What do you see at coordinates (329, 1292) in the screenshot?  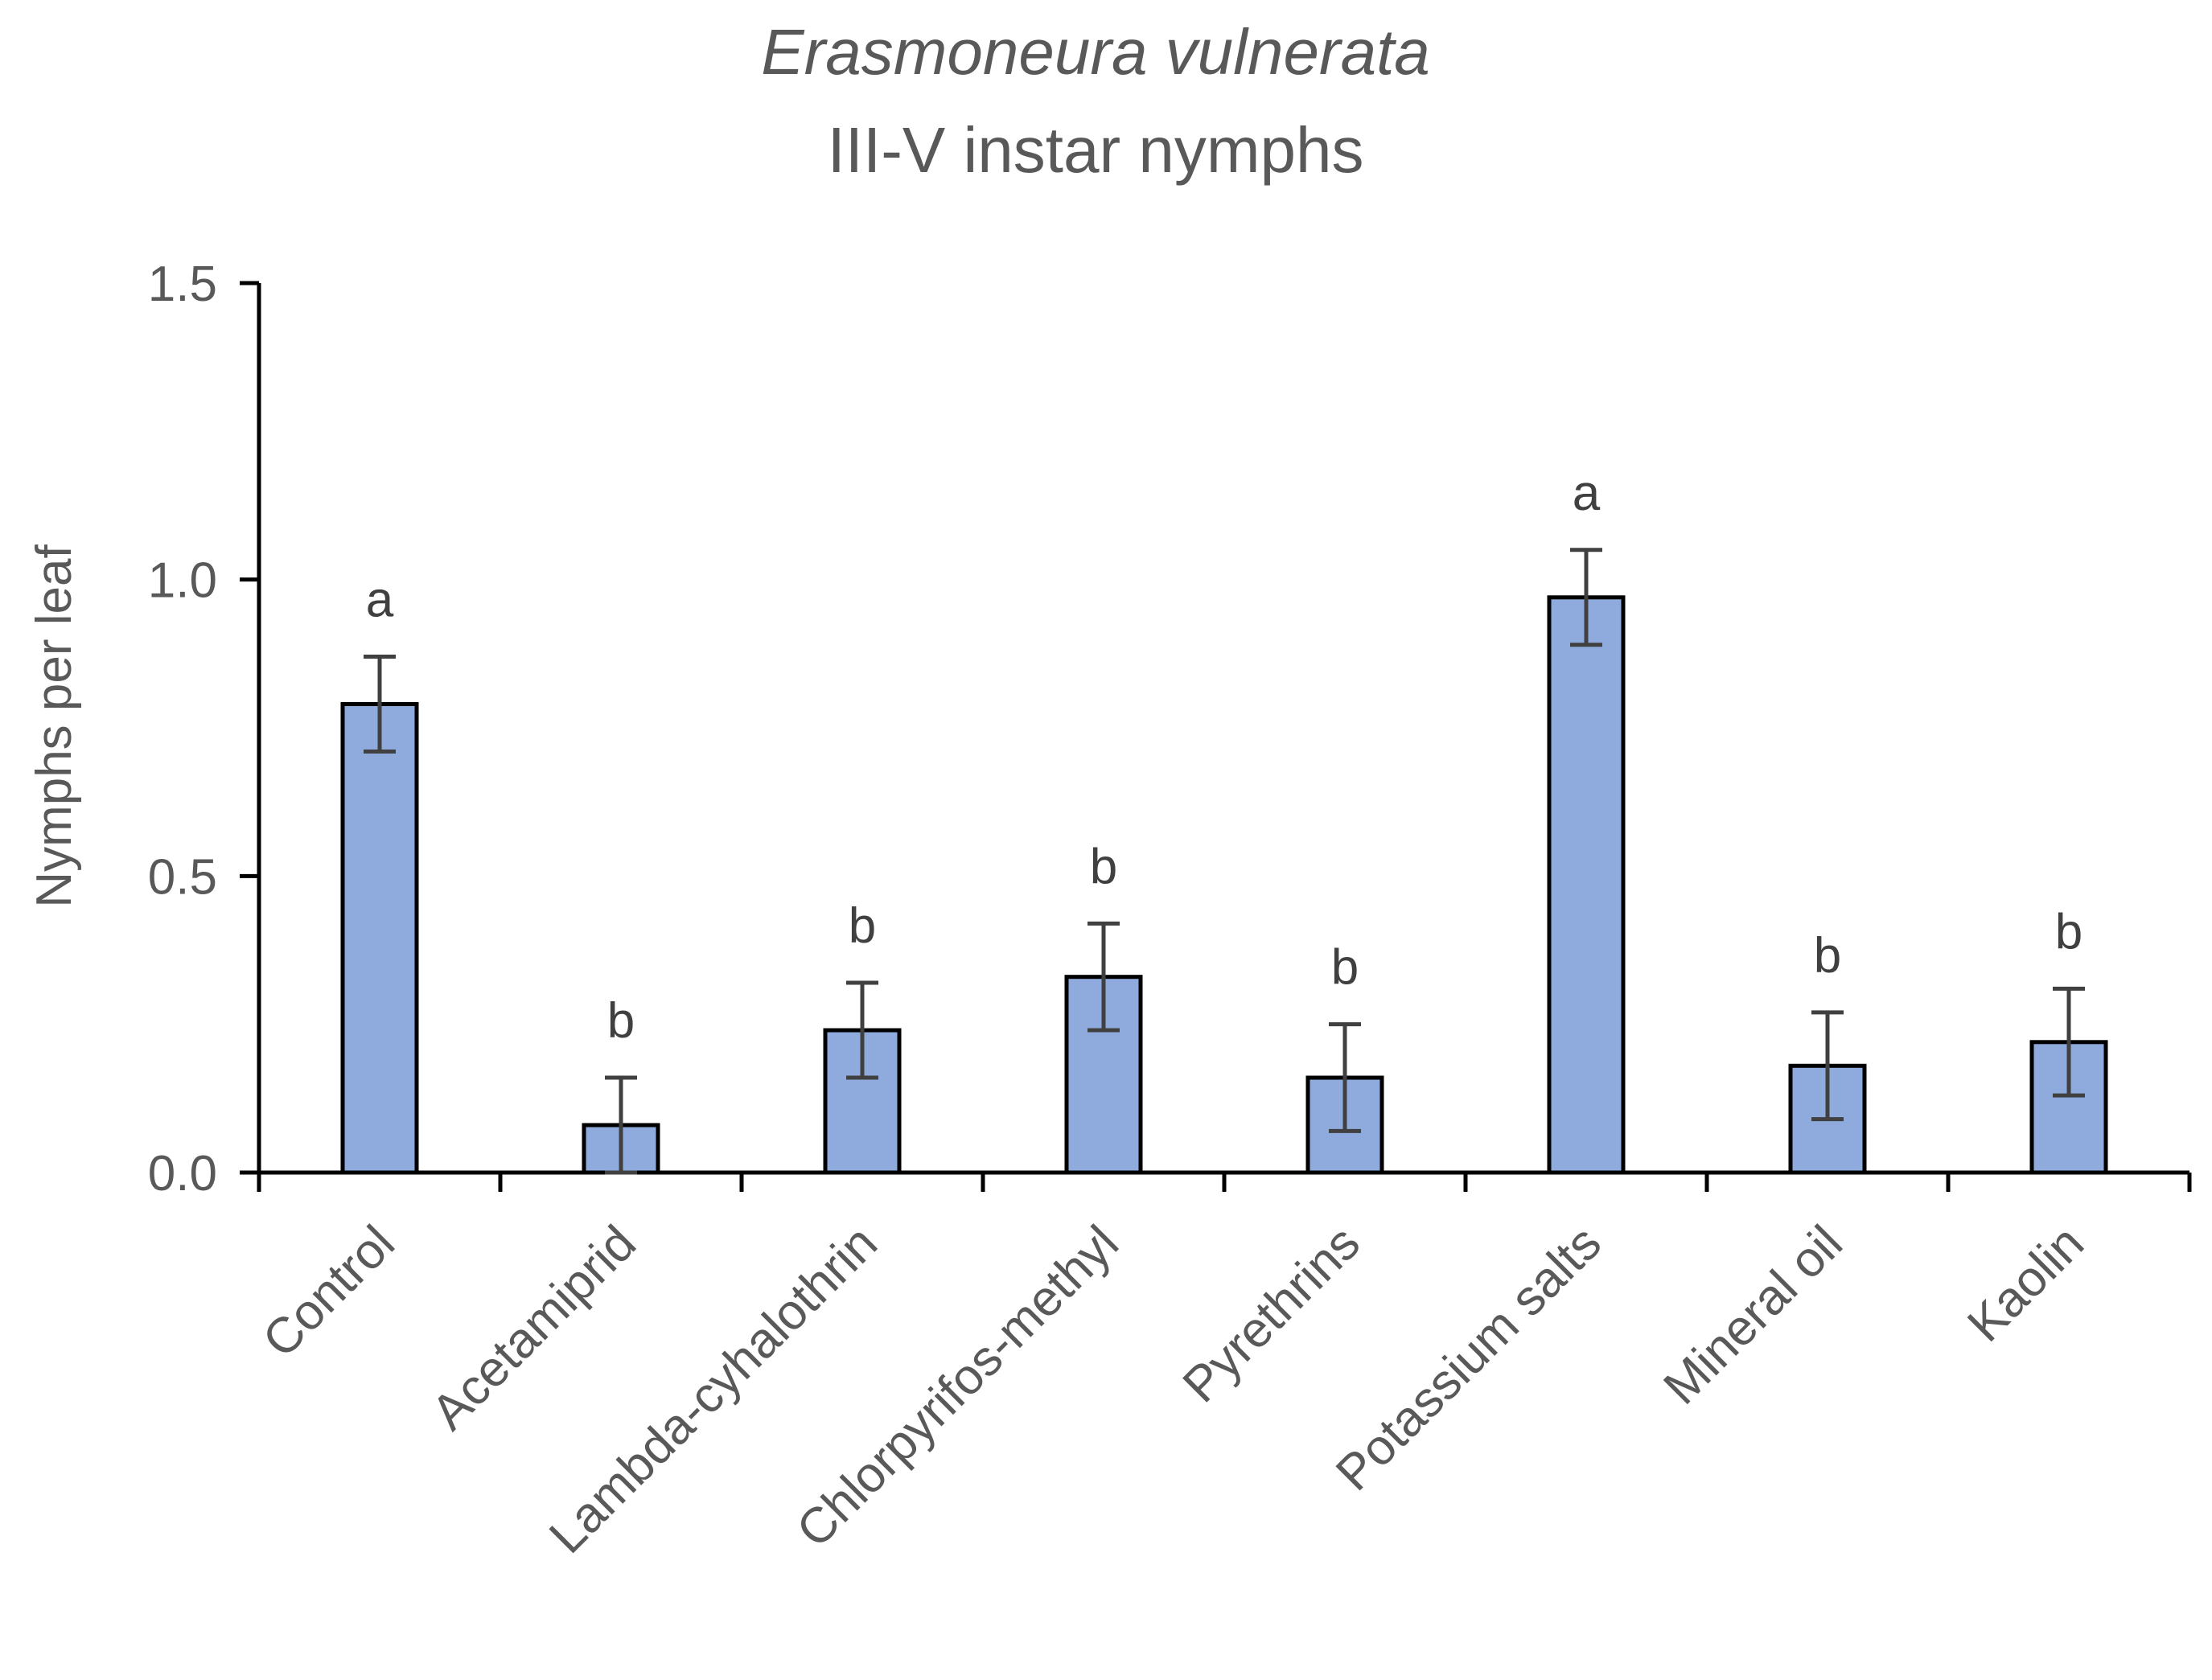 I see `x-tick-label: Control` at bounding box center [329, 1292].